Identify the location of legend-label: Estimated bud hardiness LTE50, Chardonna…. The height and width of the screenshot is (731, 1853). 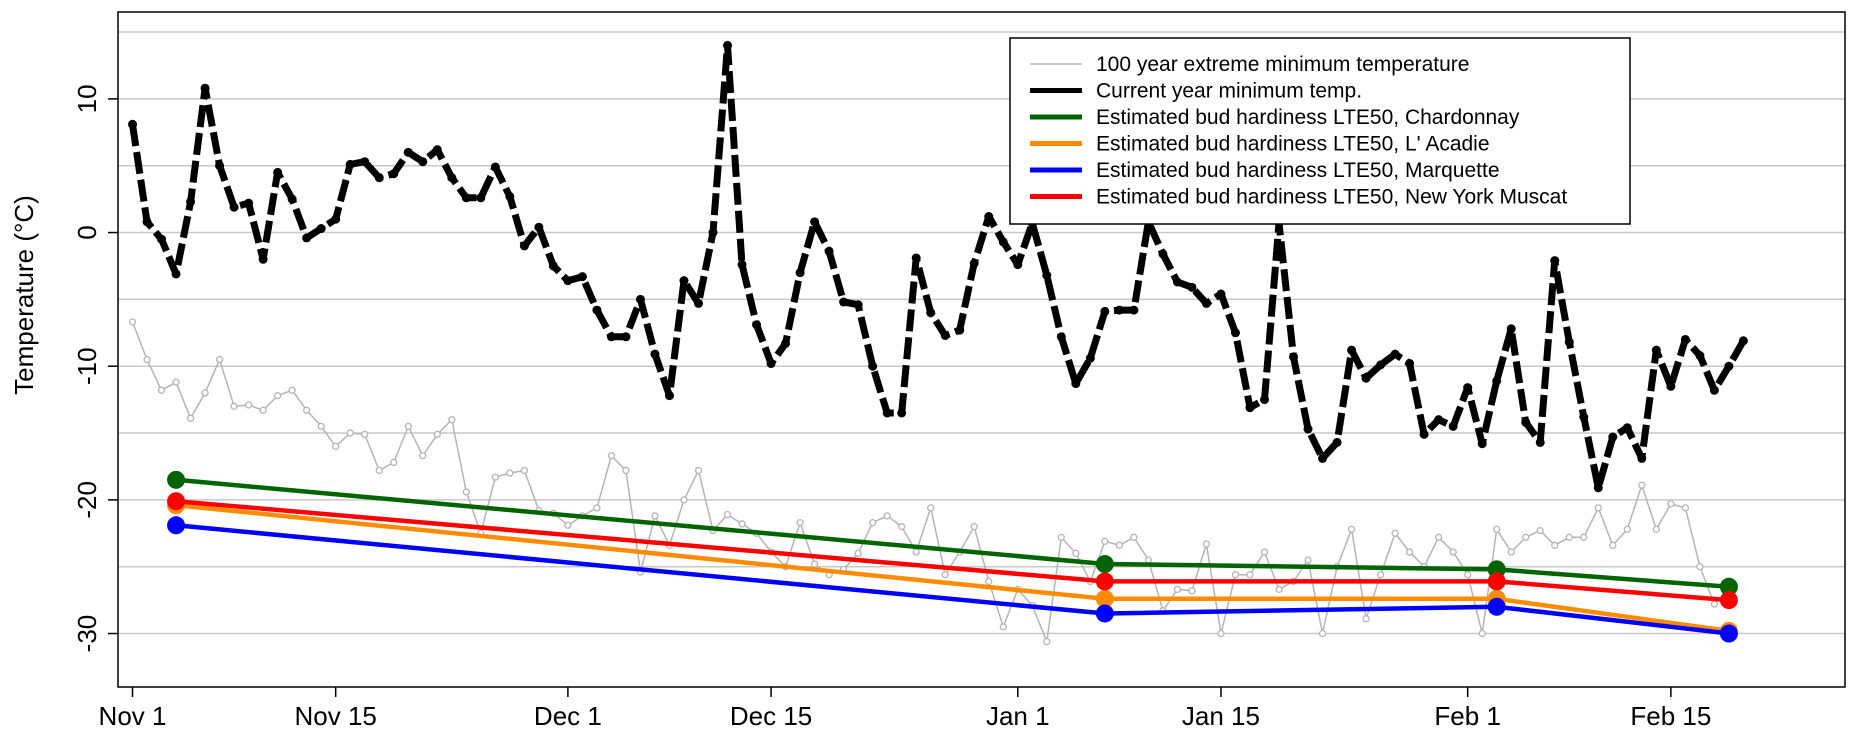
(1308, 117).